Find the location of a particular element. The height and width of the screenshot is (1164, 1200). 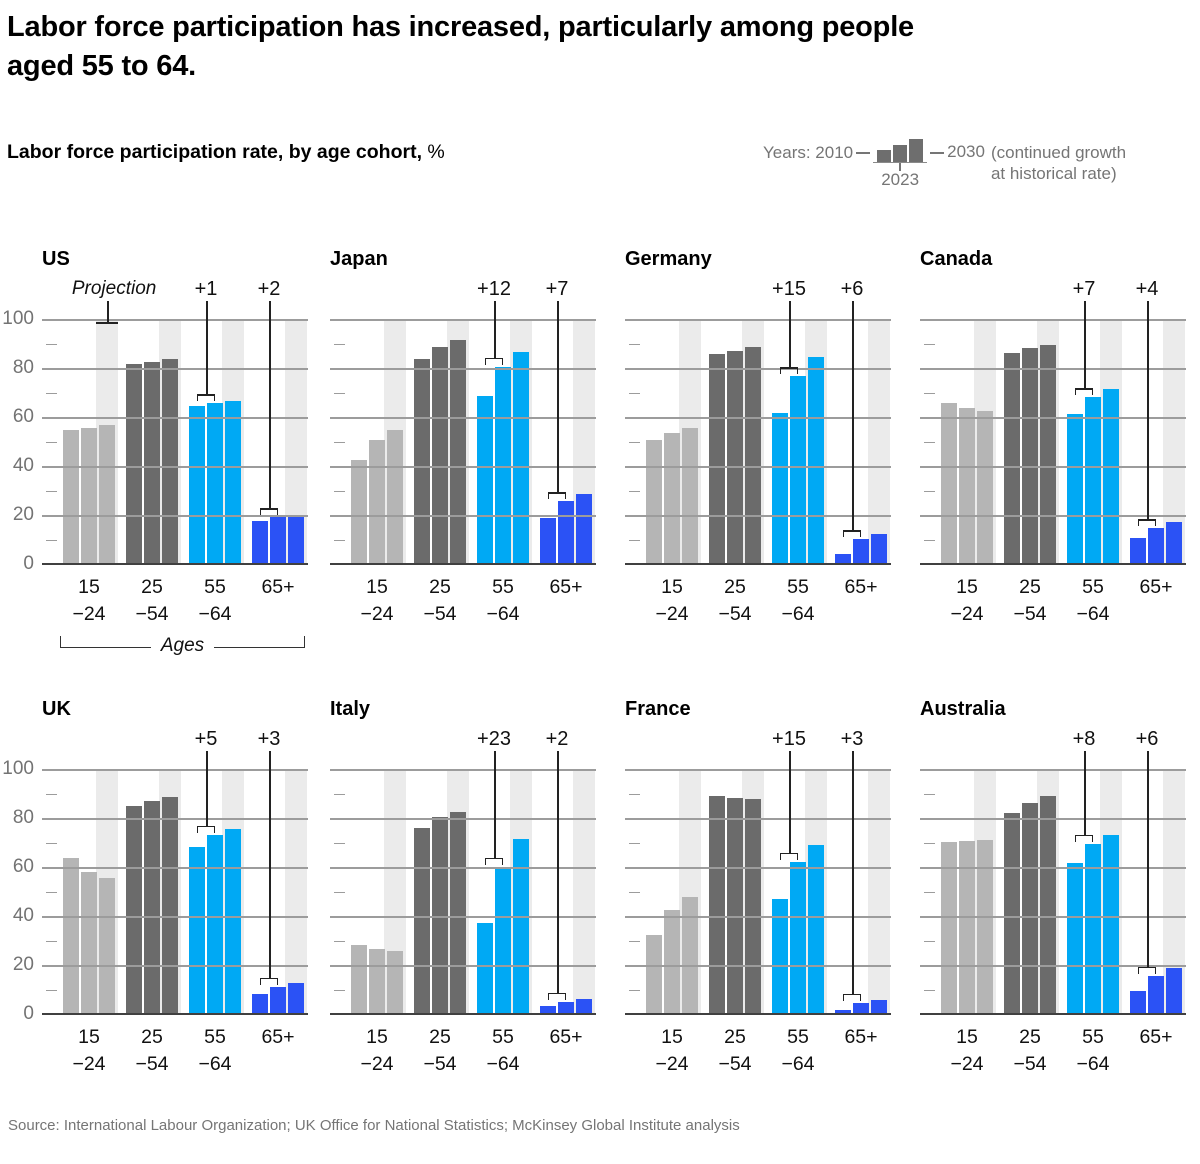

delta-label-canada-3: +4 is located at coordinates (1147, 289).